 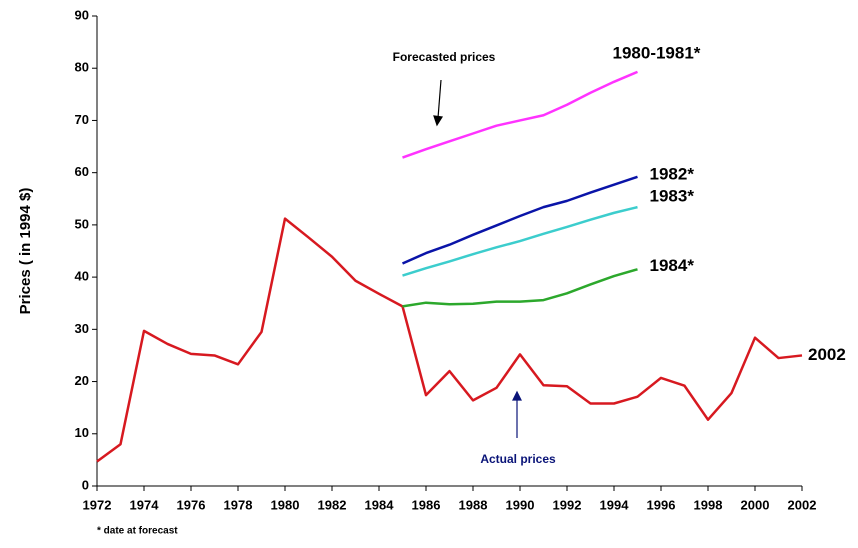 What do you see at coordinates (82, 14) in the screenshot?
I see `y-tick-label: 90` at bounding box center [82, 14].